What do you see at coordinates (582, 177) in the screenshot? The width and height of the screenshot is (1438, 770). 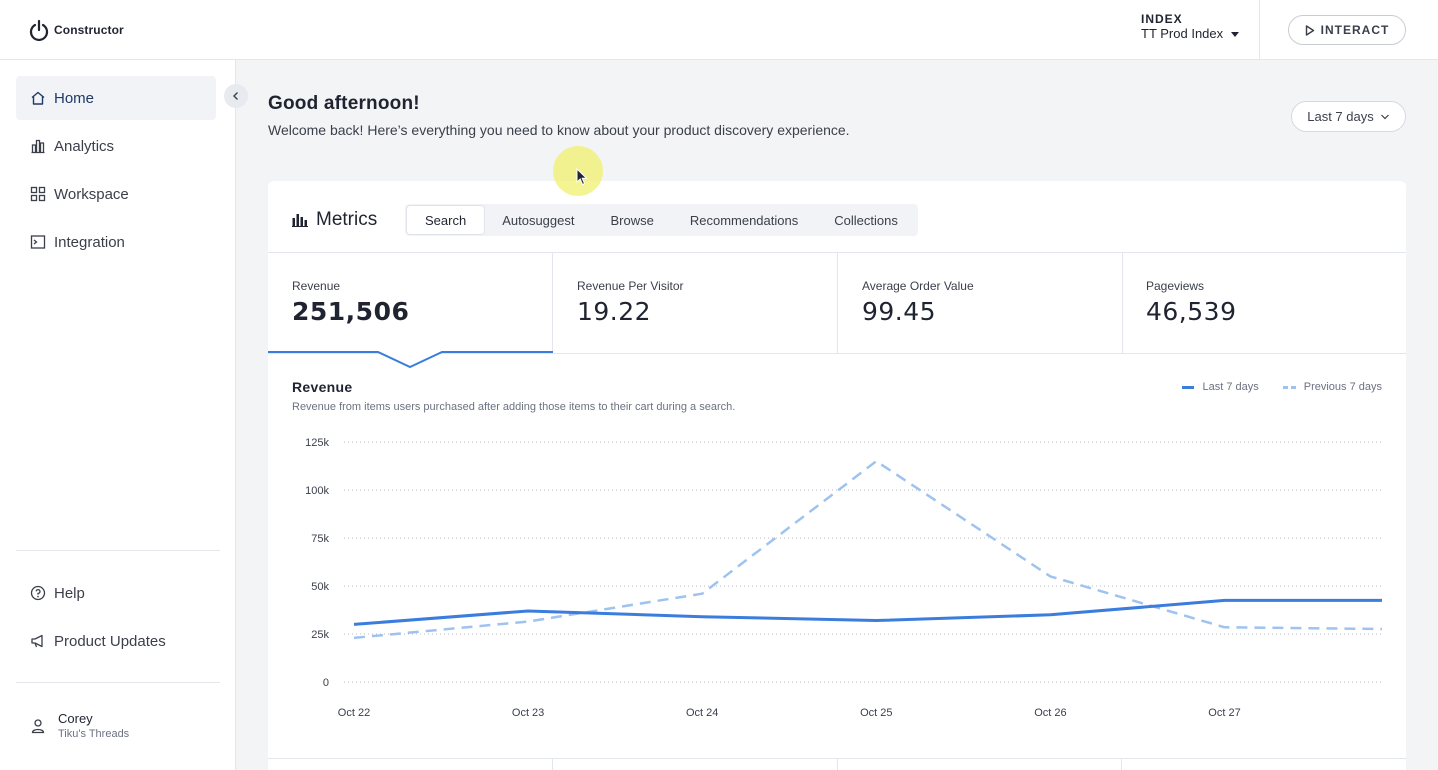 I see `mouse-cursor-icon` at bounding box center [582, 177].